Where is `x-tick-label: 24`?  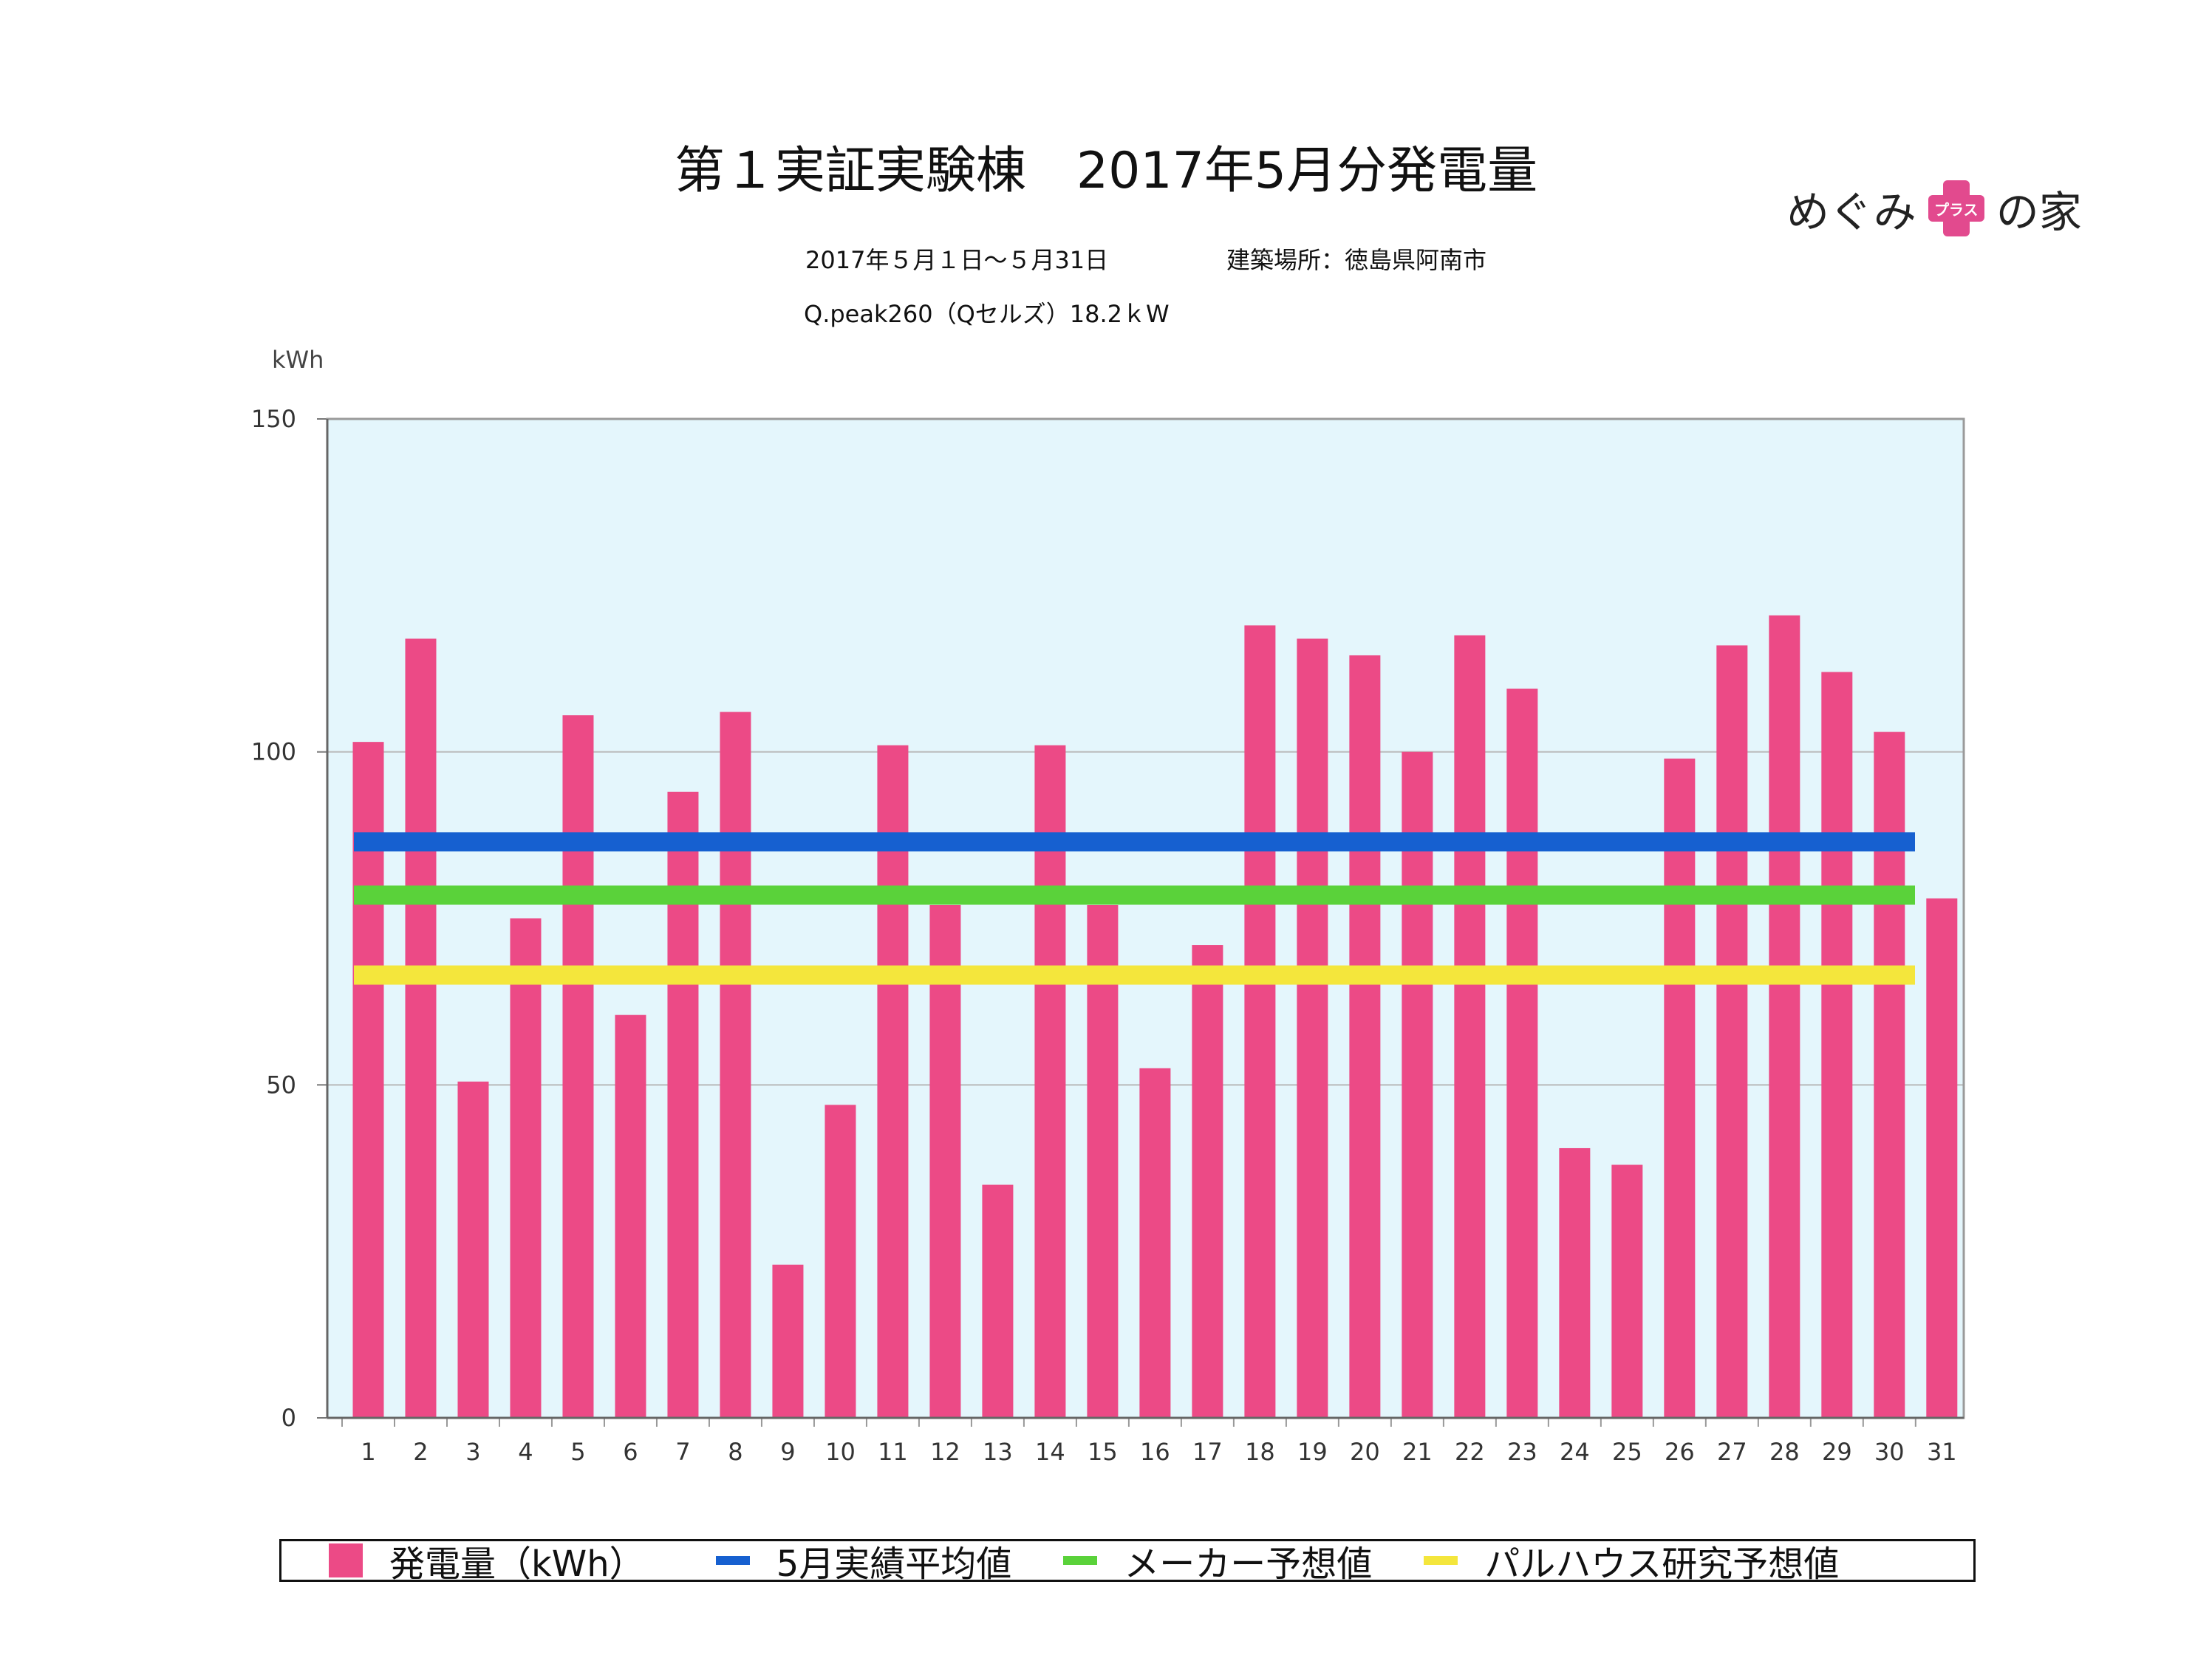 x-tick-label: 24 is located at coordinates (1575, 1452).